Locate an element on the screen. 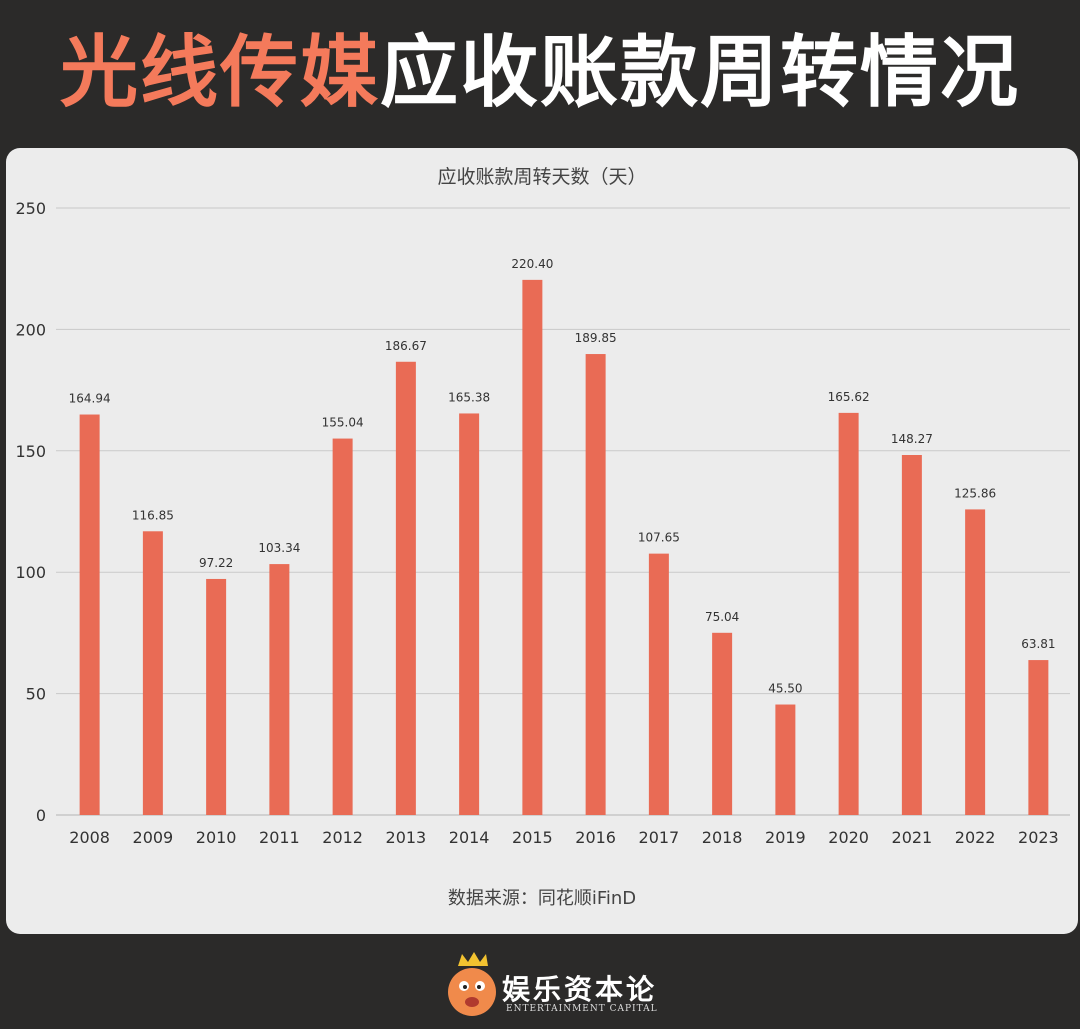  x-tick-label: 2011 is located at coordinates (279, 837).